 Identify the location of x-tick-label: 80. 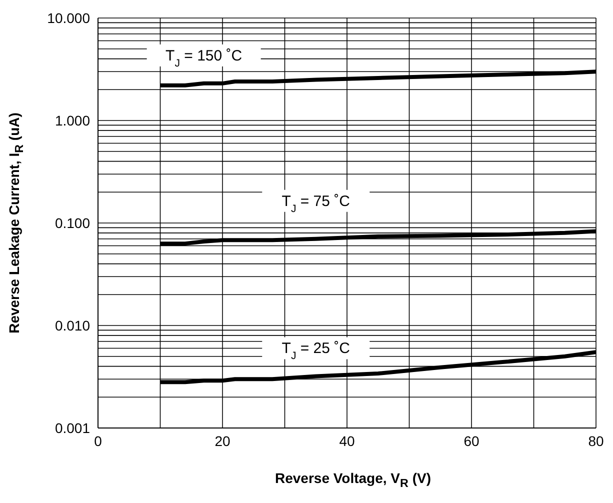
(596, 440).